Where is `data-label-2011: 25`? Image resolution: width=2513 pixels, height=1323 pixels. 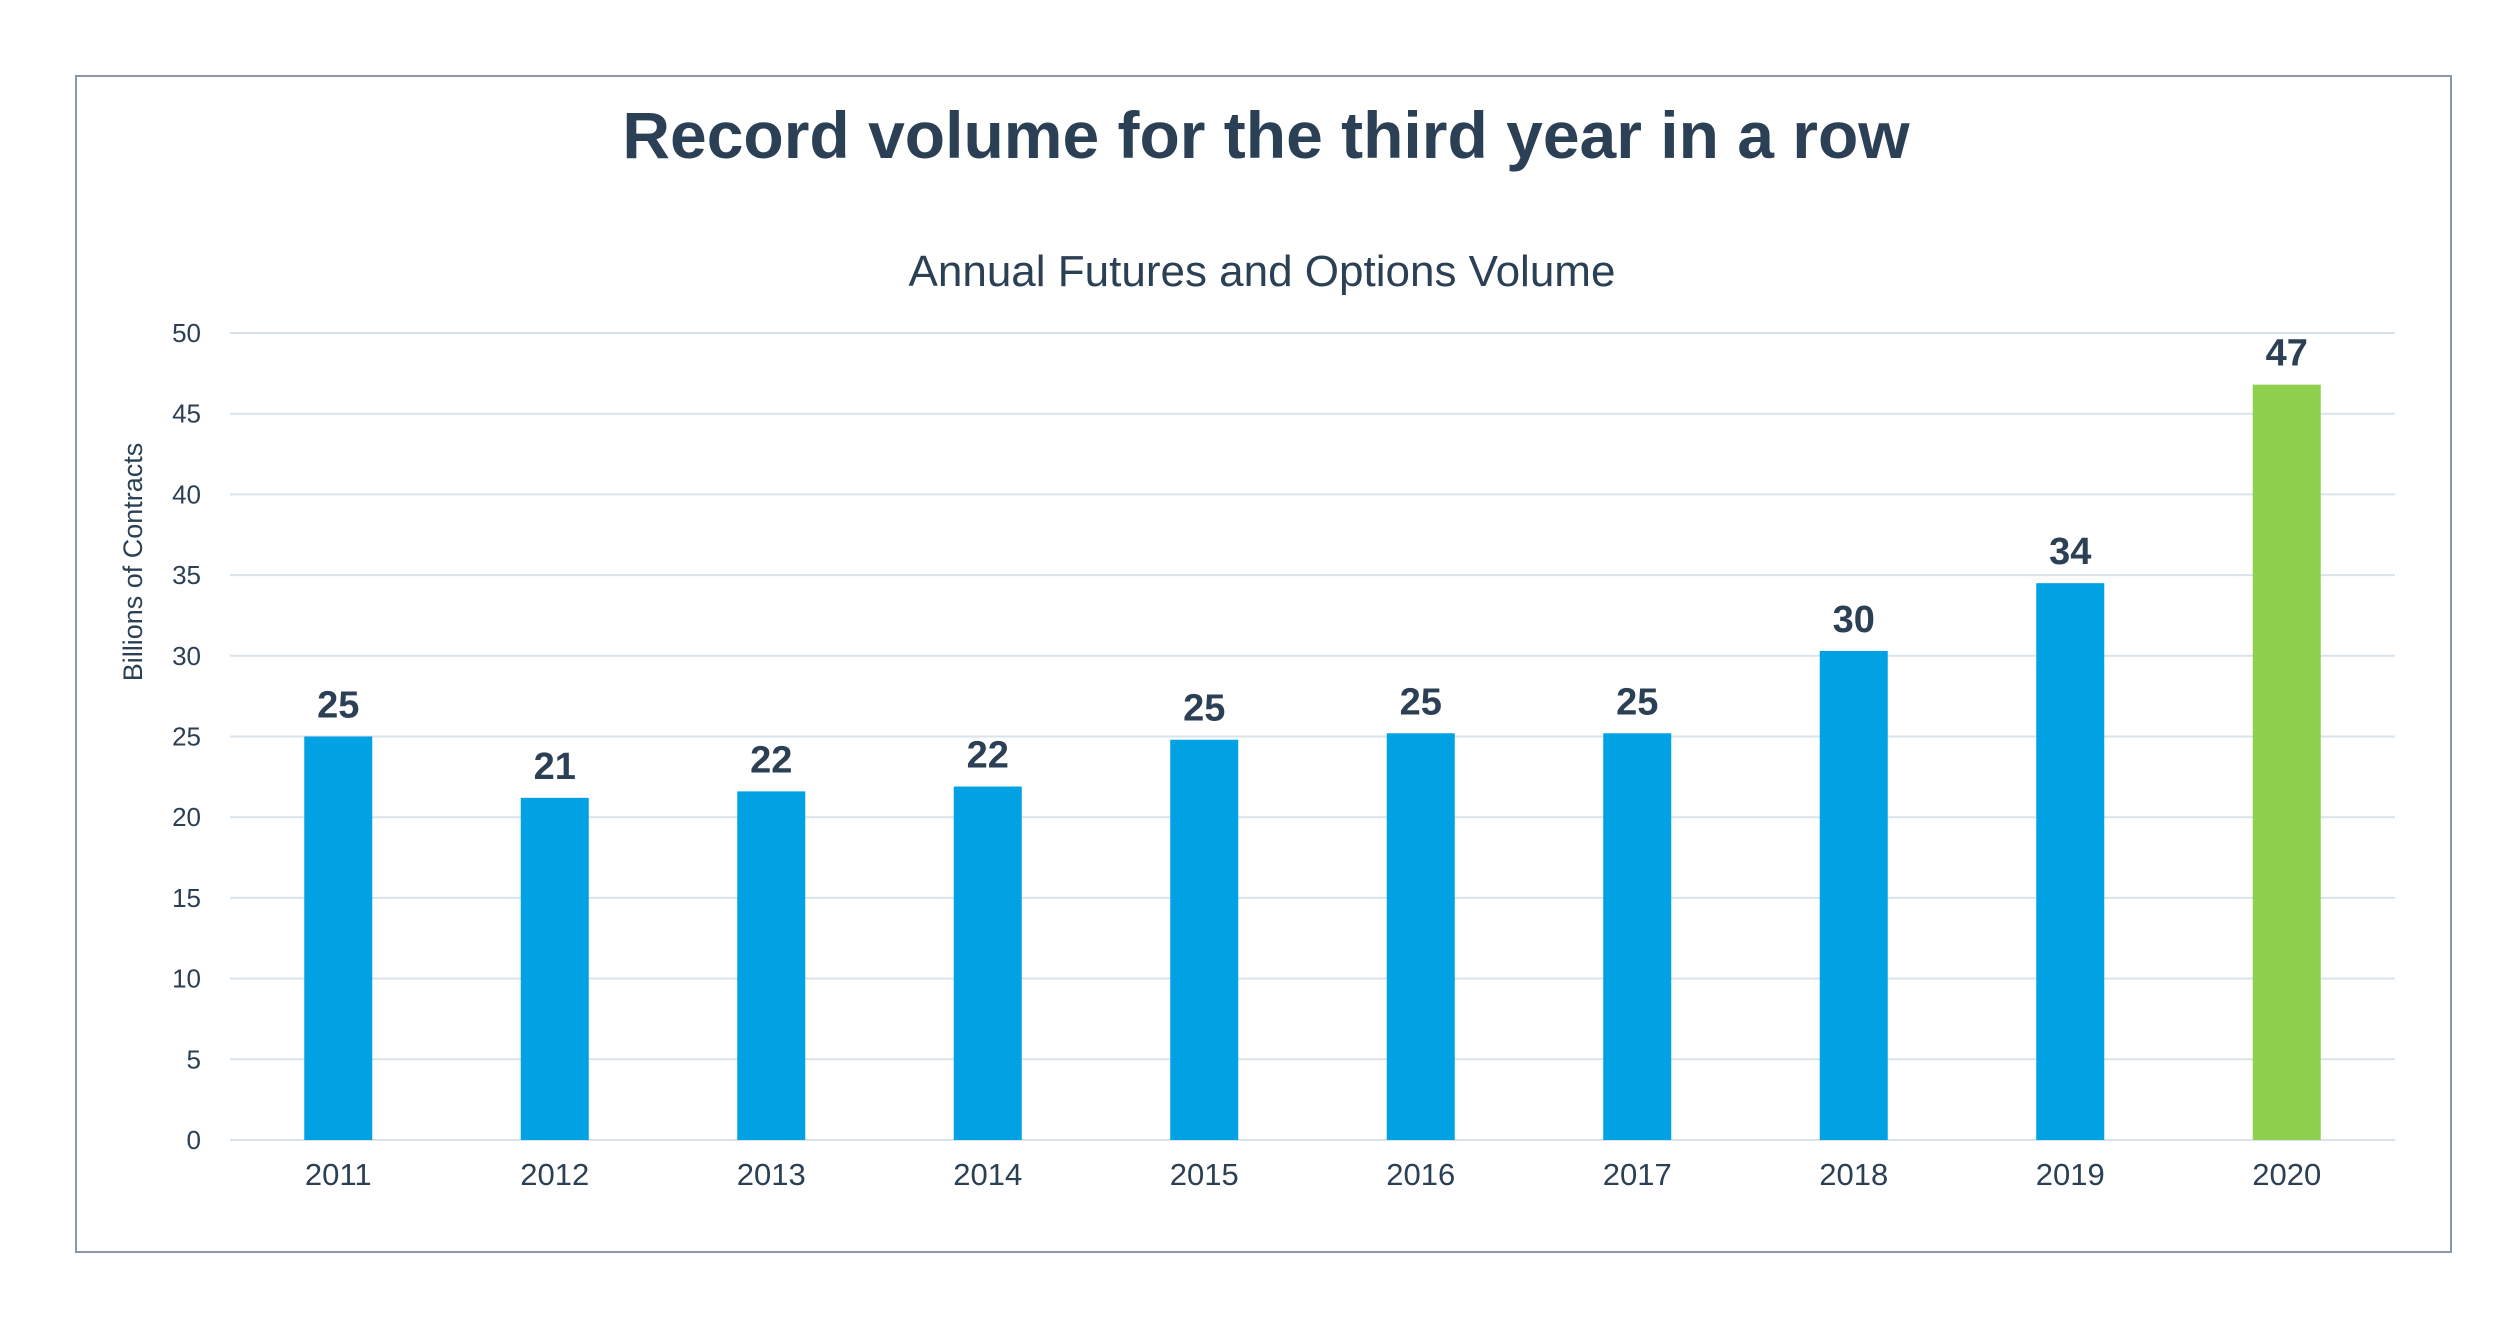 data-label-2011: 25 is located at coordinates (338, 706).